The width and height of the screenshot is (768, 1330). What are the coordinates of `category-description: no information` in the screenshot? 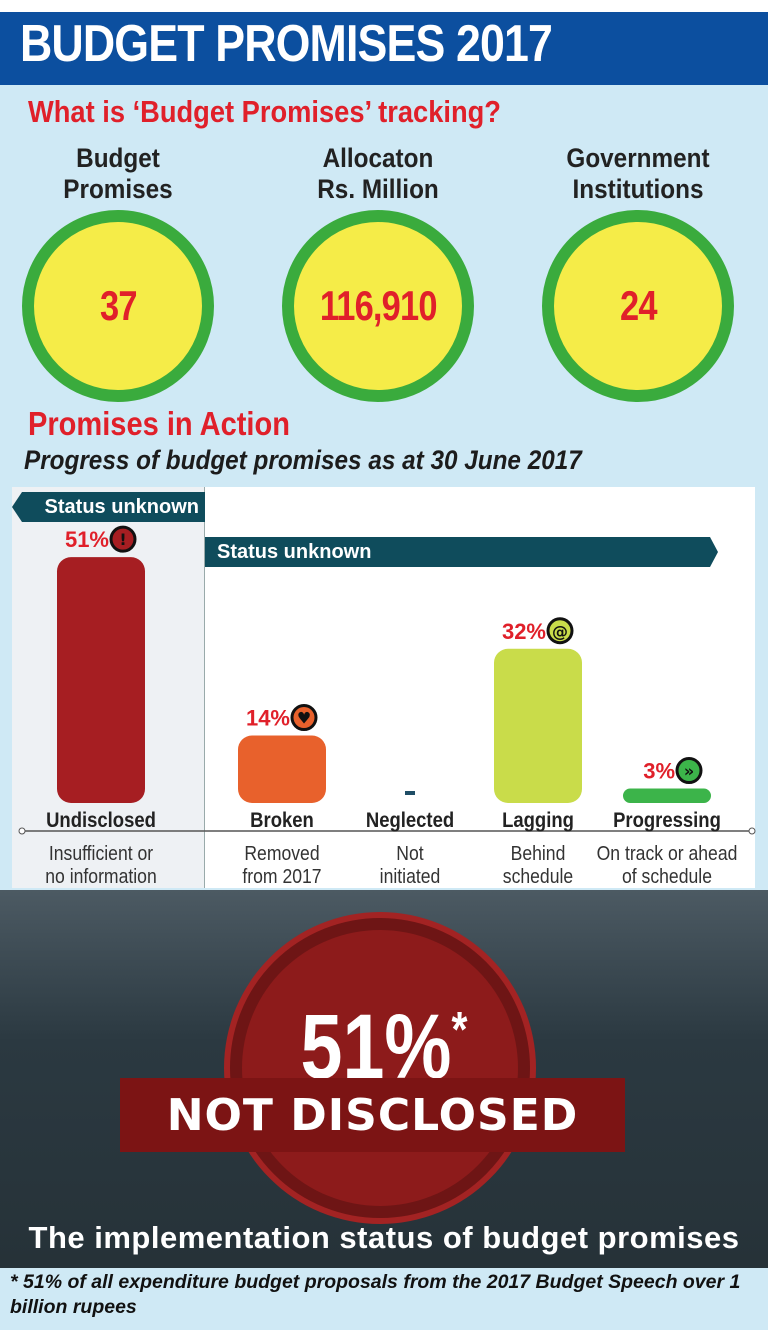 It's located at (100, 876).